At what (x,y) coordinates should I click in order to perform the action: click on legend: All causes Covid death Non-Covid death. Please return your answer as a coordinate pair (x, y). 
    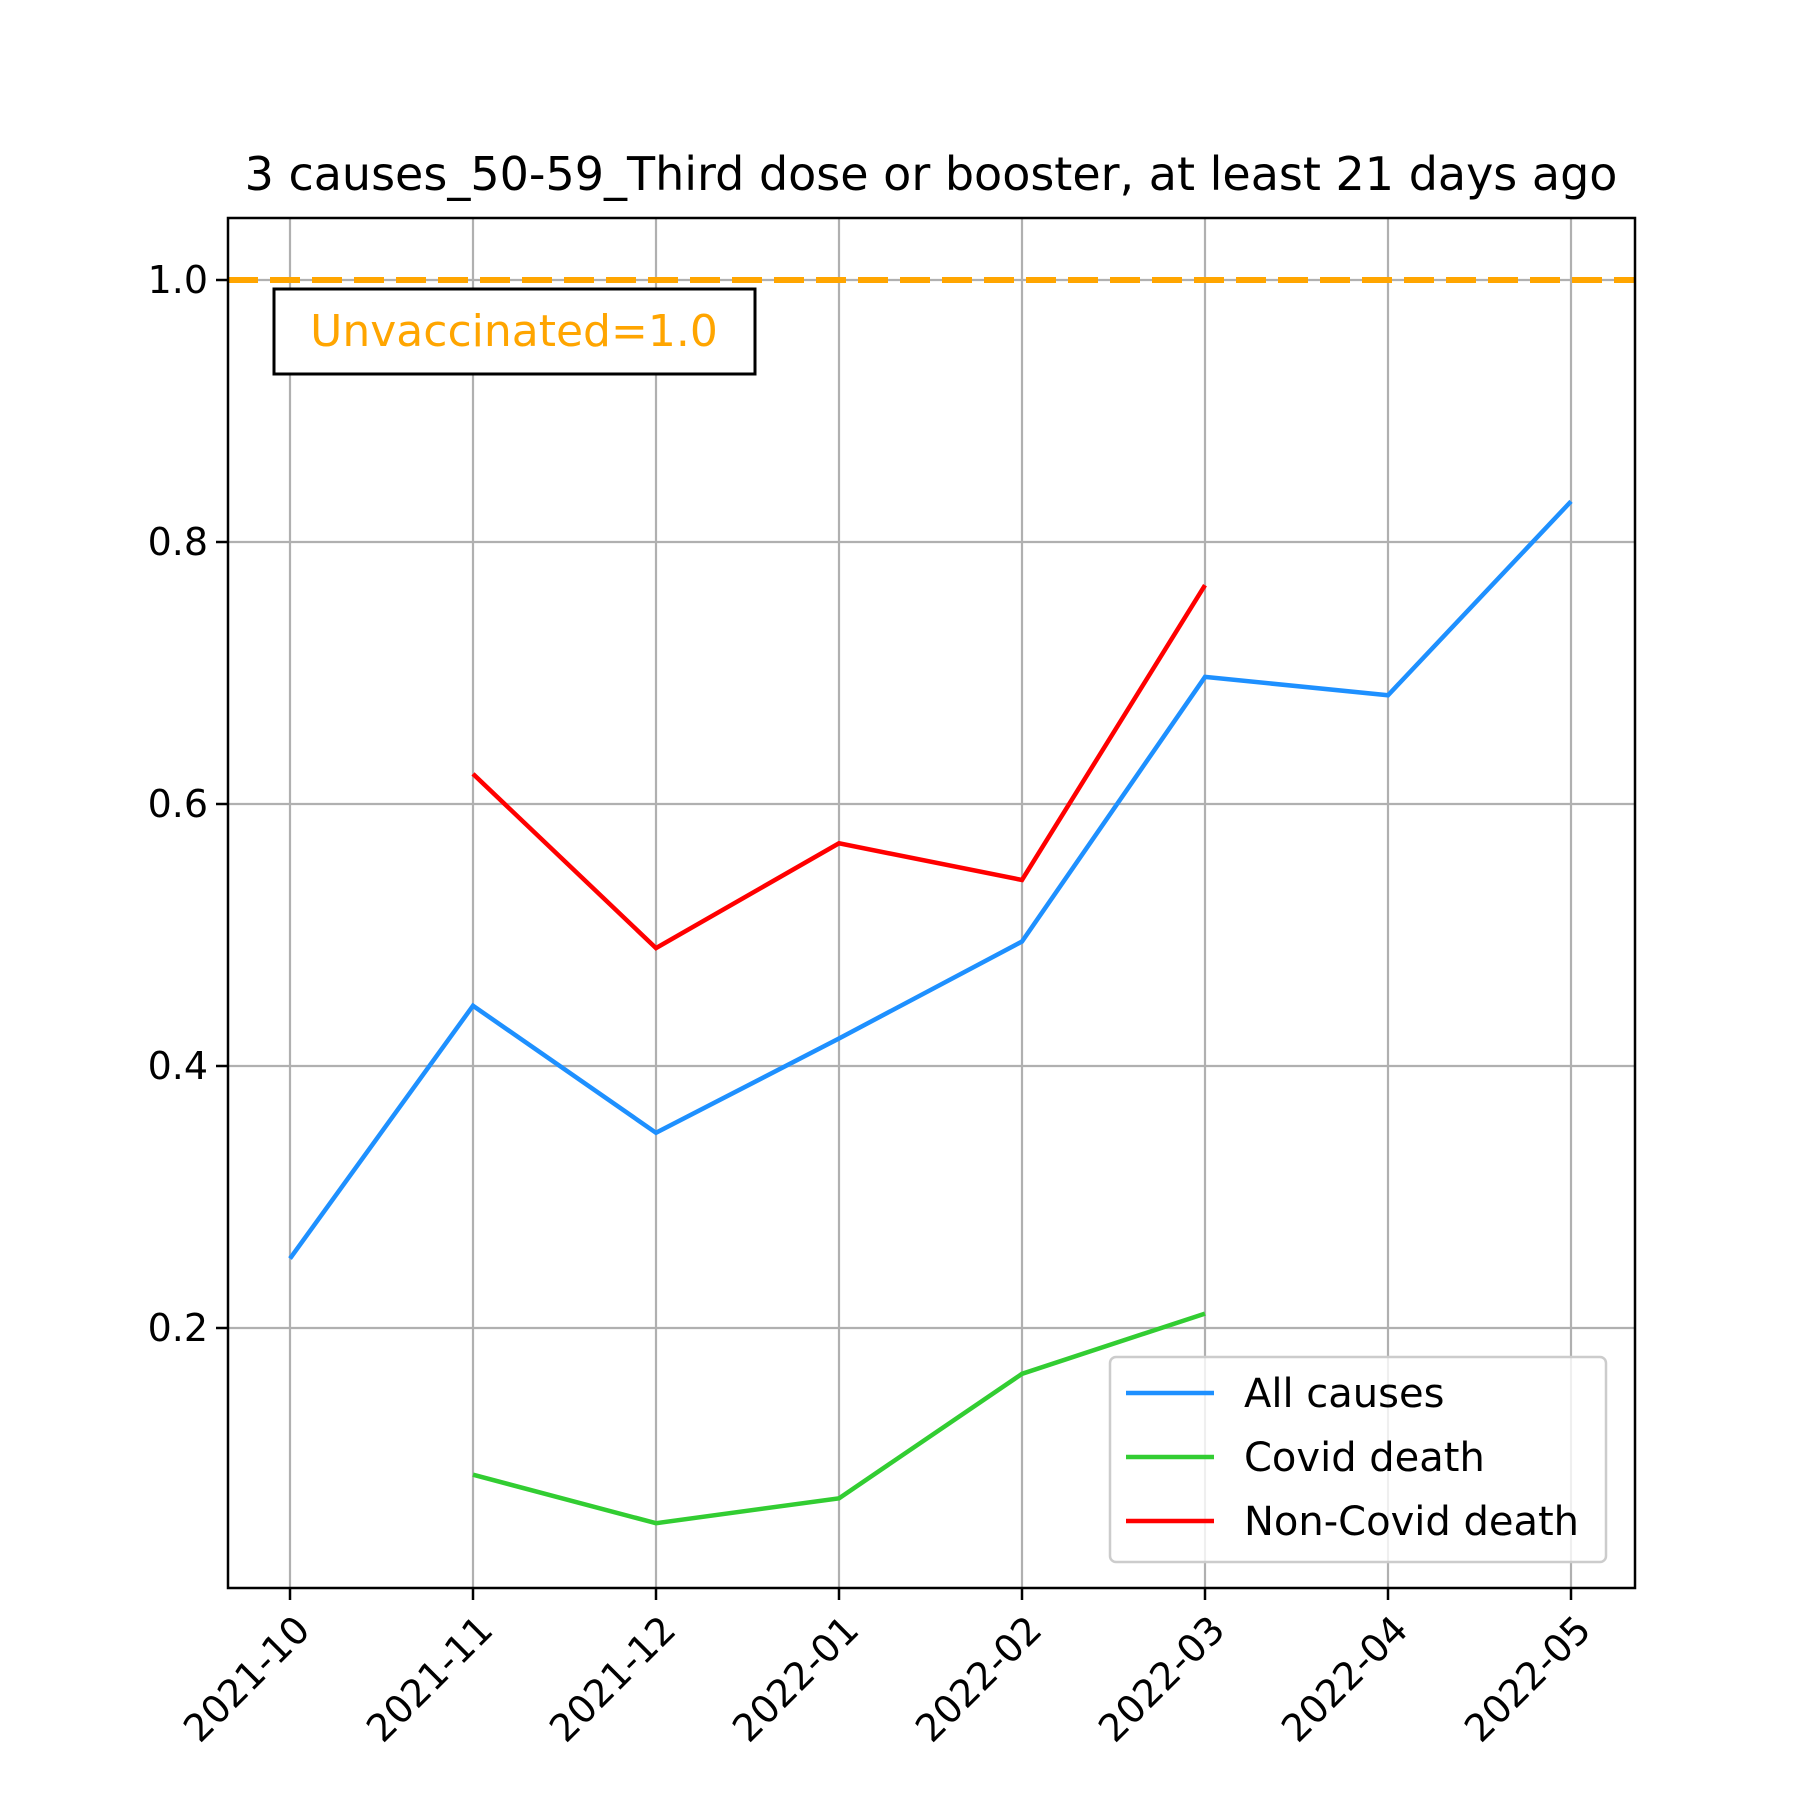
    Looking at the image, I should click on (1358, 1459).